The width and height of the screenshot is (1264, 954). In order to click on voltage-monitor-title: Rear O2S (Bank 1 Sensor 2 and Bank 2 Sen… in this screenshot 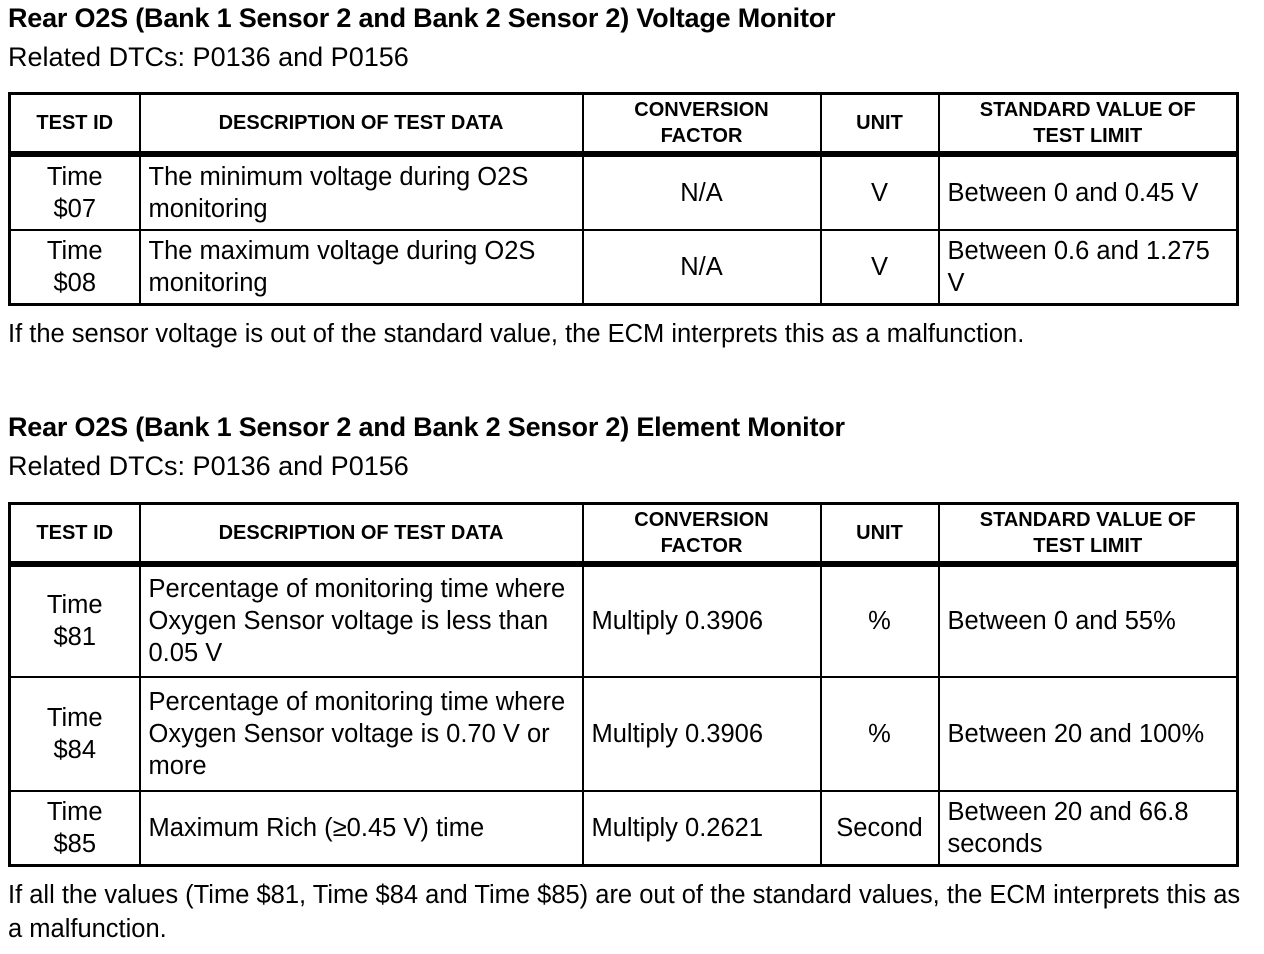, I will do `click(422, 18)`.